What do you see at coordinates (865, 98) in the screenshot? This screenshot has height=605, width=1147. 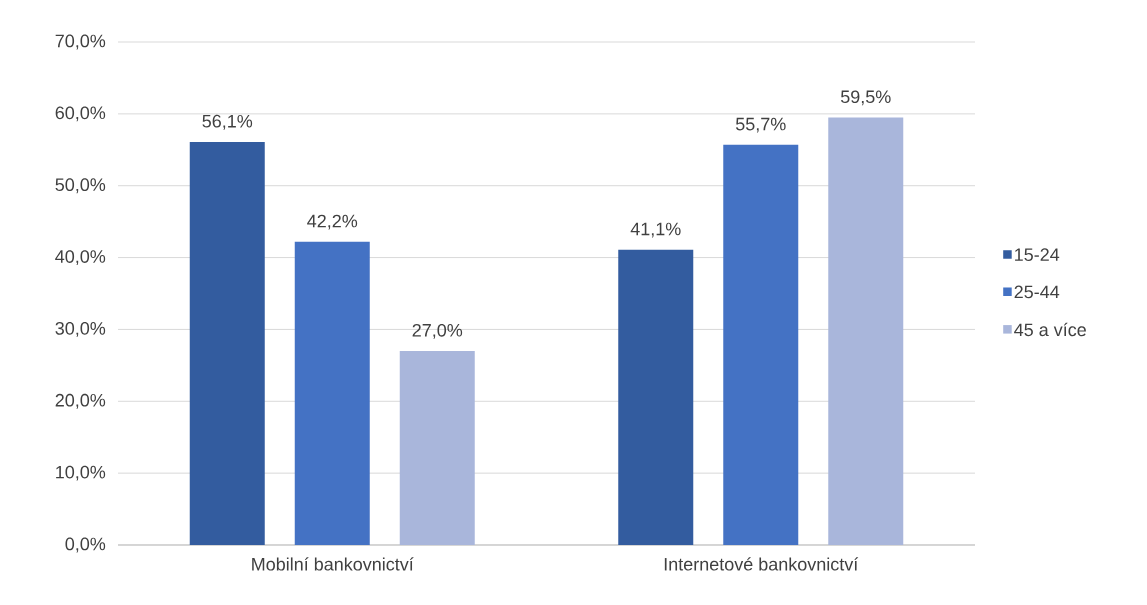 I see `data-label: 59,5%` at bounding box center [865, 98].